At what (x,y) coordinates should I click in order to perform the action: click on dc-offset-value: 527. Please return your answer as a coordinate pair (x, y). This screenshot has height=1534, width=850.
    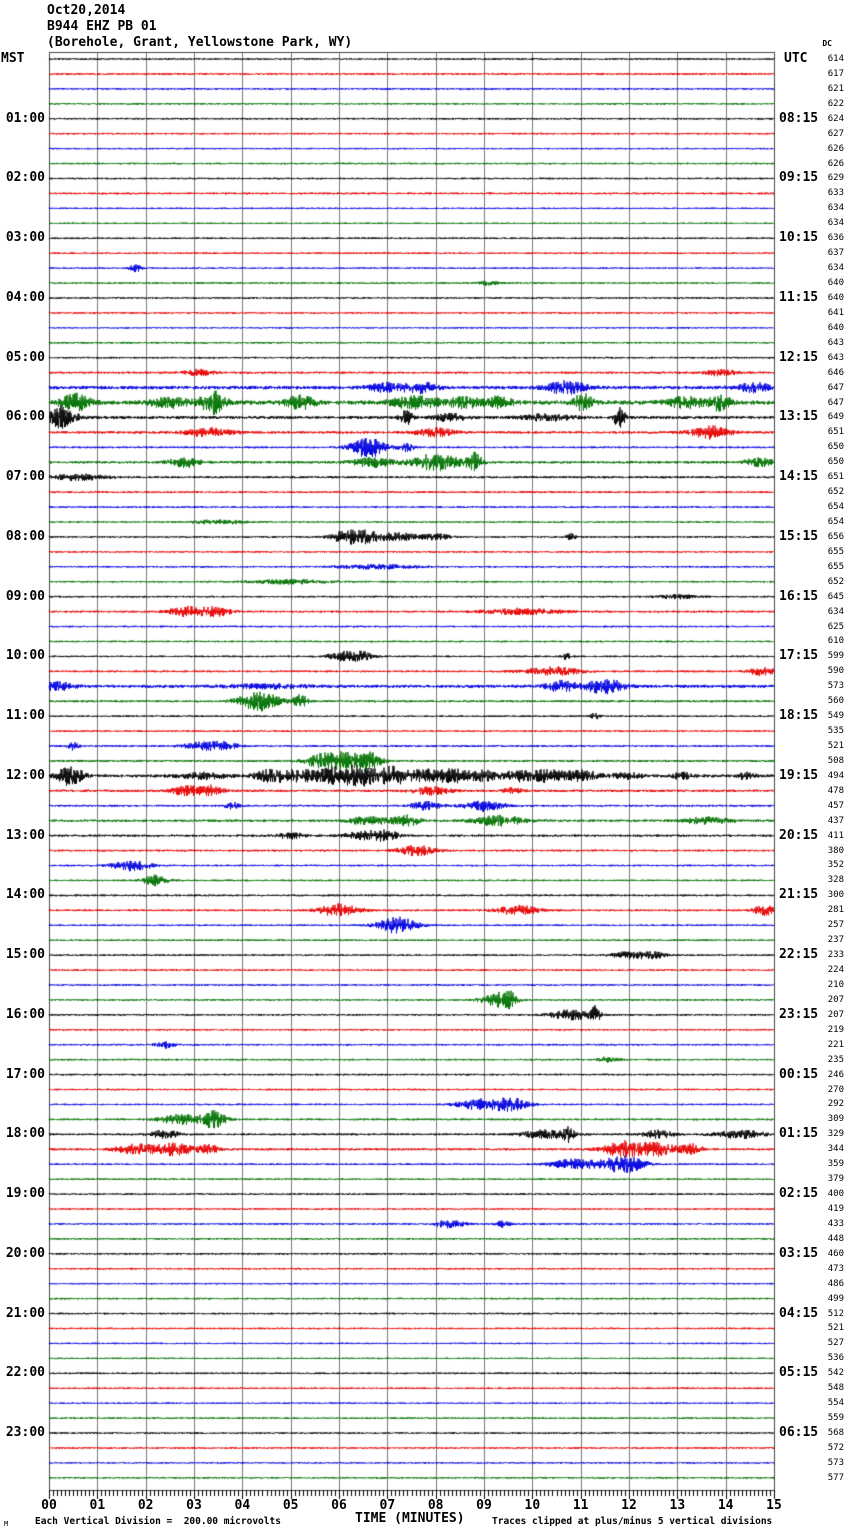
    Looking at the image, I should click on (835, 1343).